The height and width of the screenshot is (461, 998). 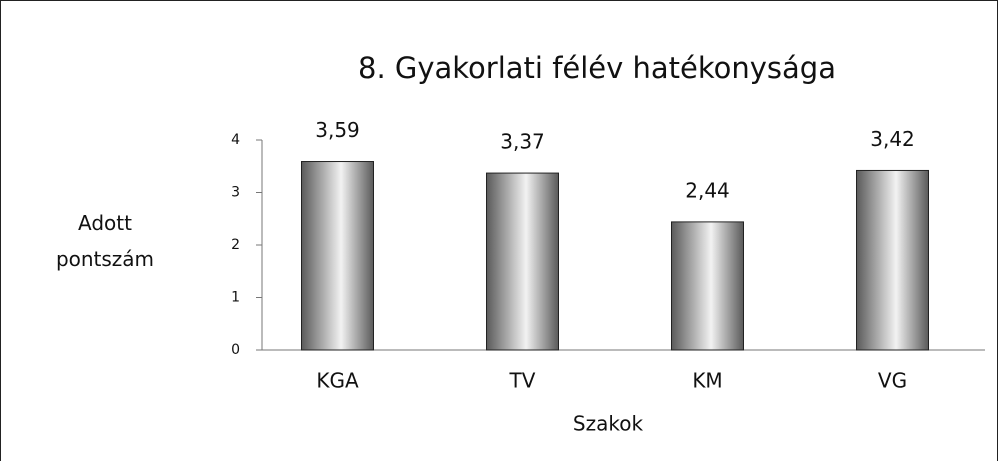 I want to click on x-tick-label: KM, so click(x=707, y=381).